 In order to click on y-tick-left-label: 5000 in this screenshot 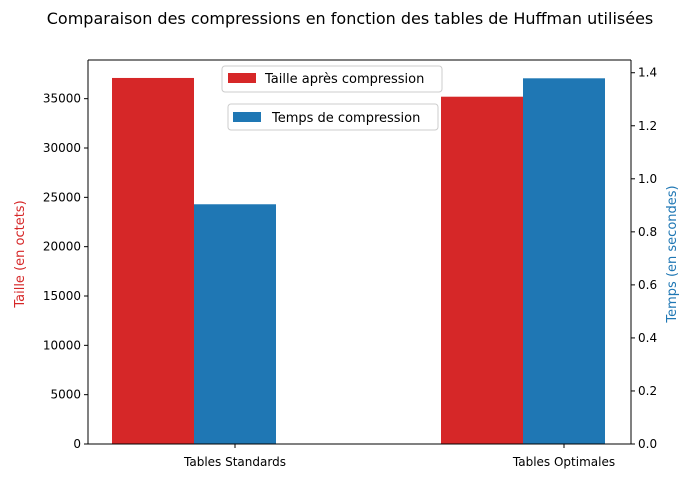, I will do `click(65, 395)`.